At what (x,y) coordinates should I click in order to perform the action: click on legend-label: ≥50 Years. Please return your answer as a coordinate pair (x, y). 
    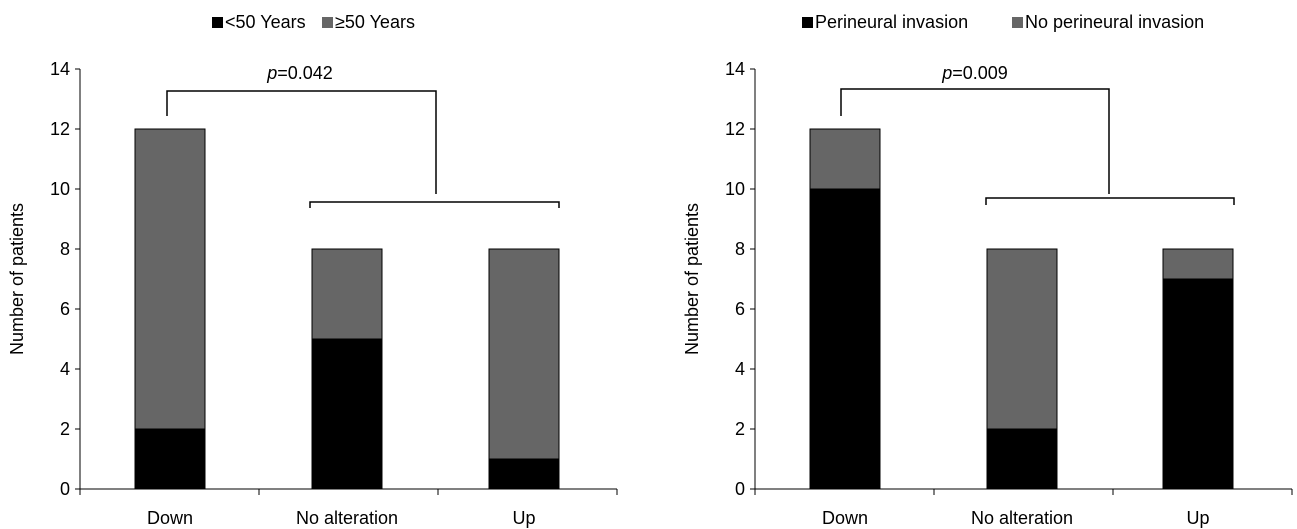
    Looking at the image, I should click on (375, 22).